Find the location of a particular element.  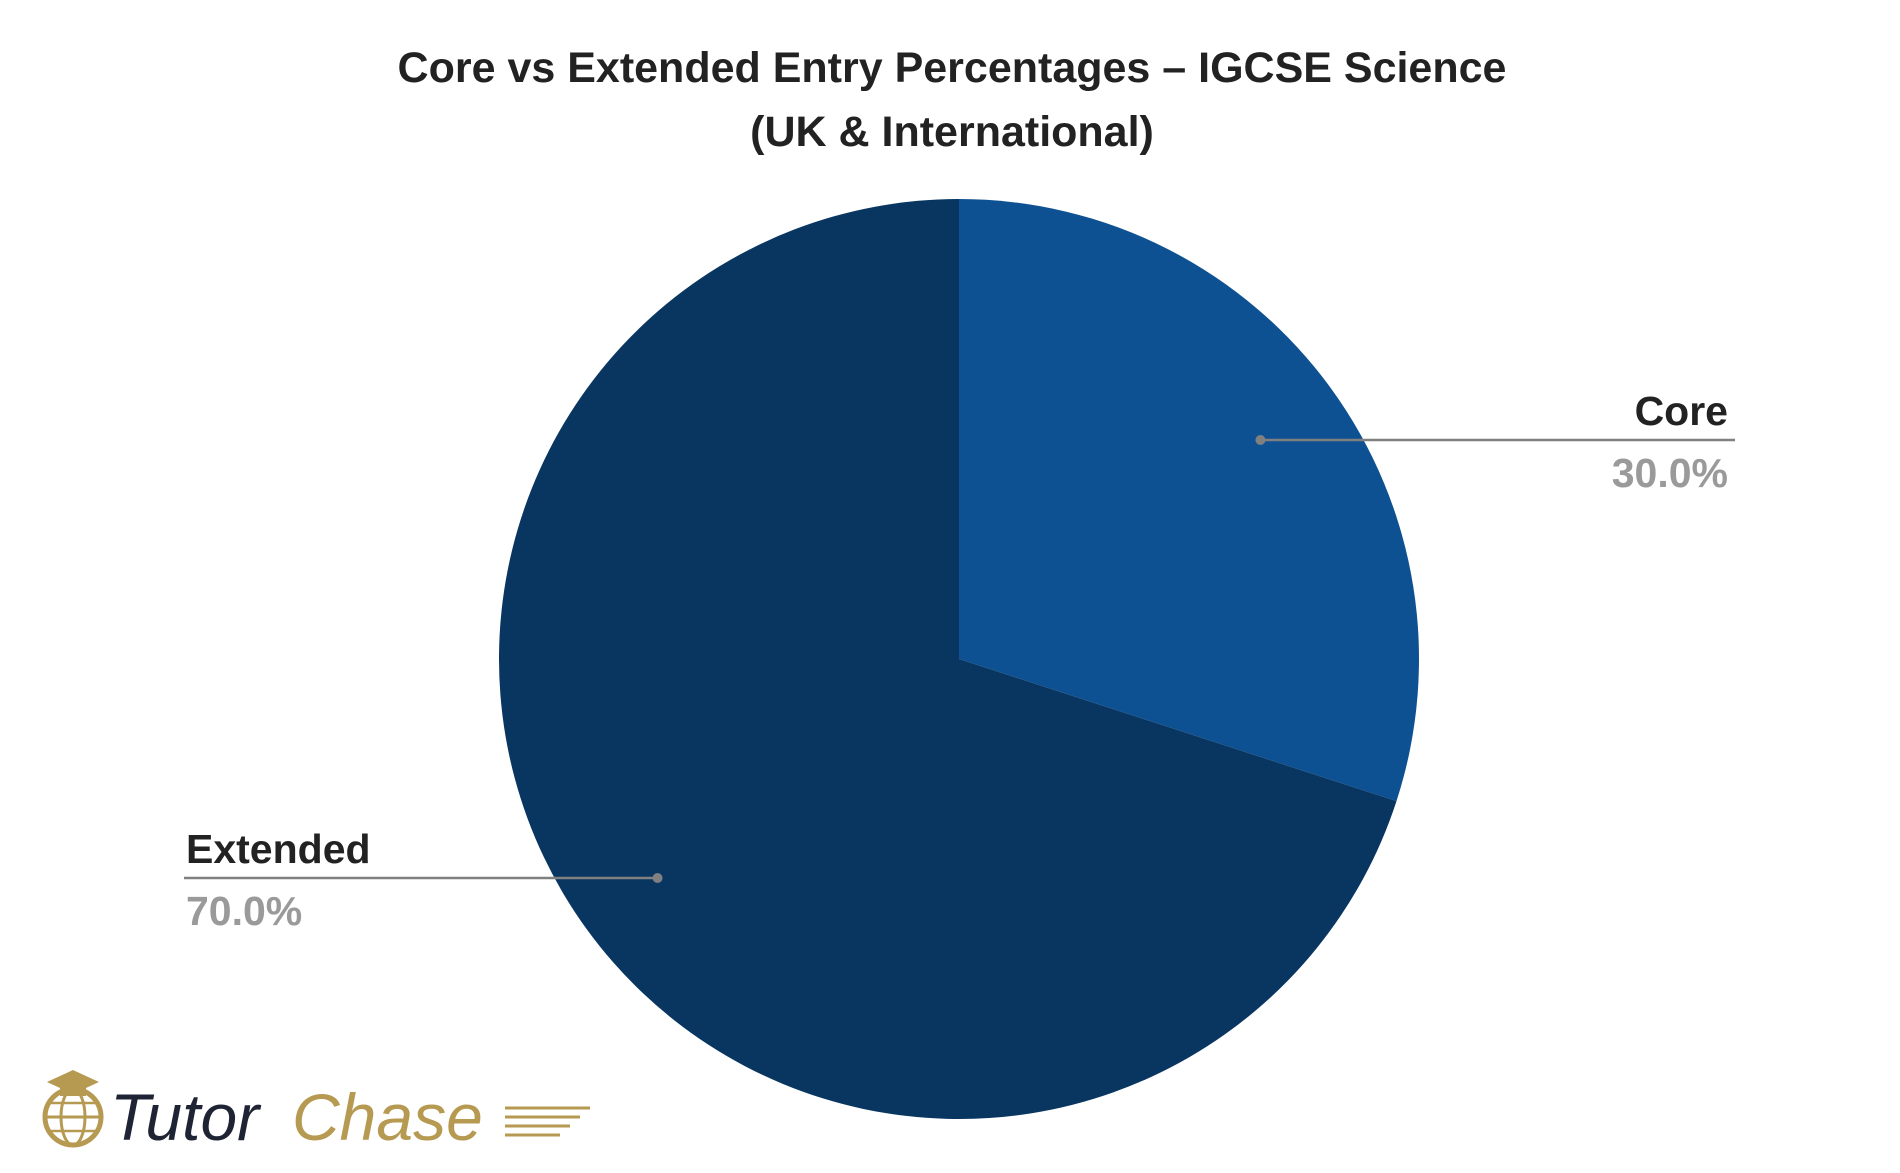

slice-value-extended: 70.0% is located at coordinates (244, 911).